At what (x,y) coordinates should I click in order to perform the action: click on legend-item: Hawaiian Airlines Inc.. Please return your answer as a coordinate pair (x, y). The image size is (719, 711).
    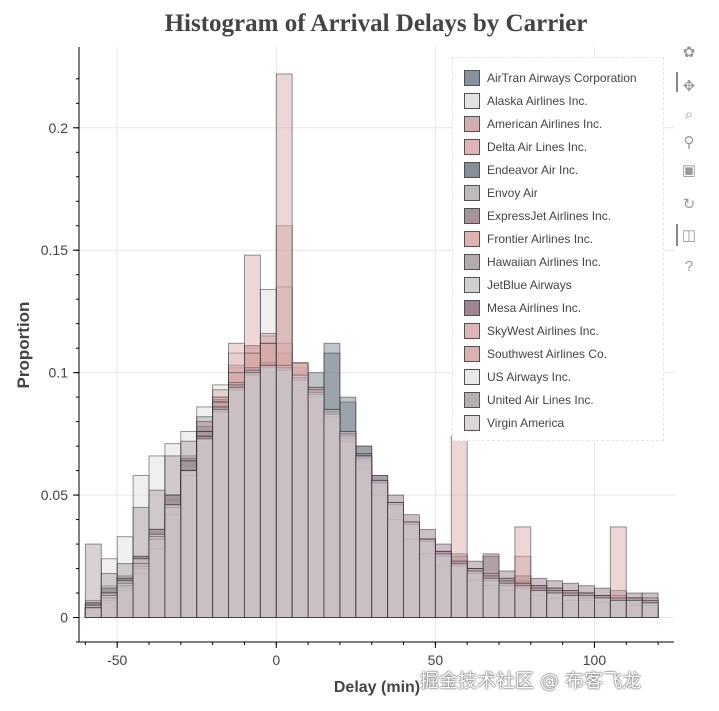
    Looking at the image, I should click on (532, 262).